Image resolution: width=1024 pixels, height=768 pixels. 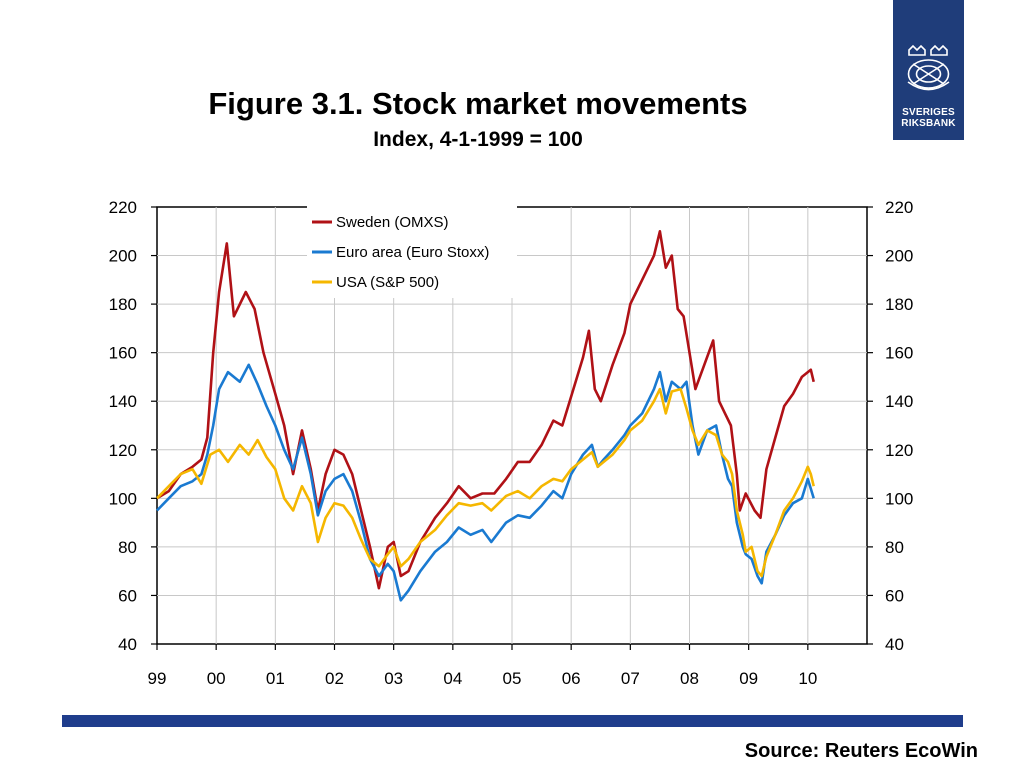 What do you see at coordinates (899, 207) in the screenshot?
I see `y-tick-label-right: 220` at bounding box center [899, 207].